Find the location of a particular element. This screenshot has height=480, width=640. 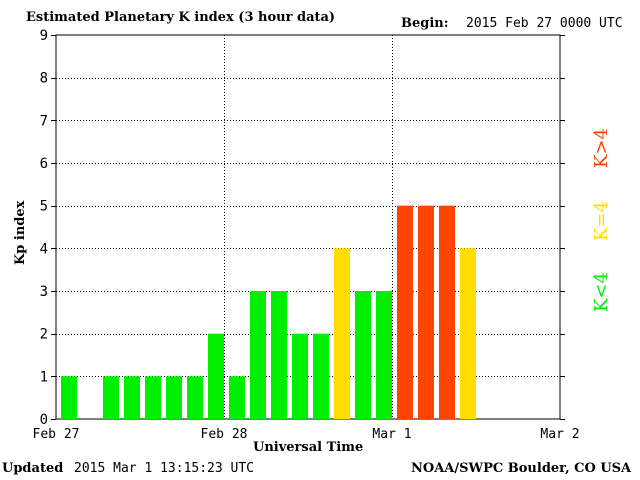

x-tick-label: Feb 28 is located at coordinates (224, 434).